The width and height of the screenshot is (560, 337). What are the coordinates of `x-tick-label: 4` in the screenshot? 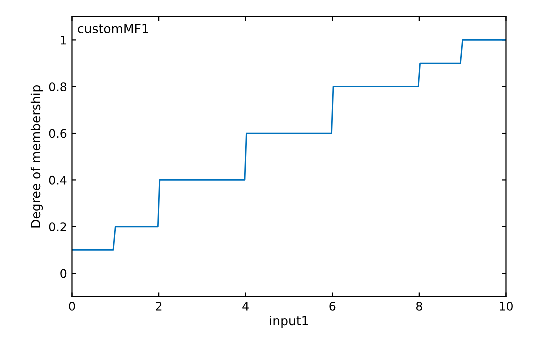 It's located at (245, 306).